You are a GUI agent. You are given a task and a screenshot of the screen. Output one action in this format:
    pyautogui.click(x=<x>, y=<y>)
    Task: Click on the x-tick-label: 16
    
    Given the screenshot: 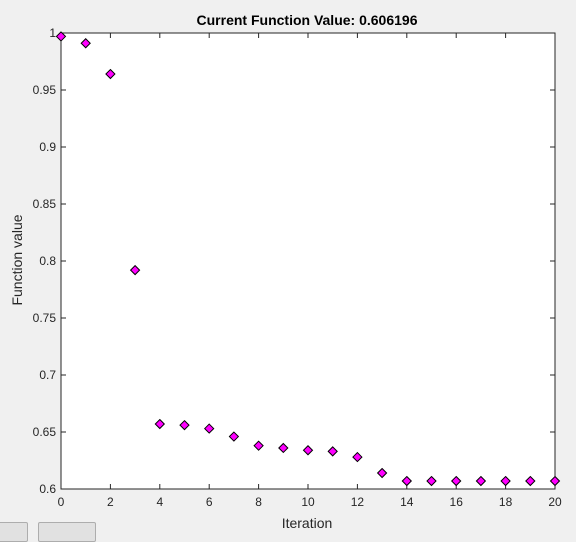 What is the action you would take?
    pyautogui.click(x=457, y=502)
    